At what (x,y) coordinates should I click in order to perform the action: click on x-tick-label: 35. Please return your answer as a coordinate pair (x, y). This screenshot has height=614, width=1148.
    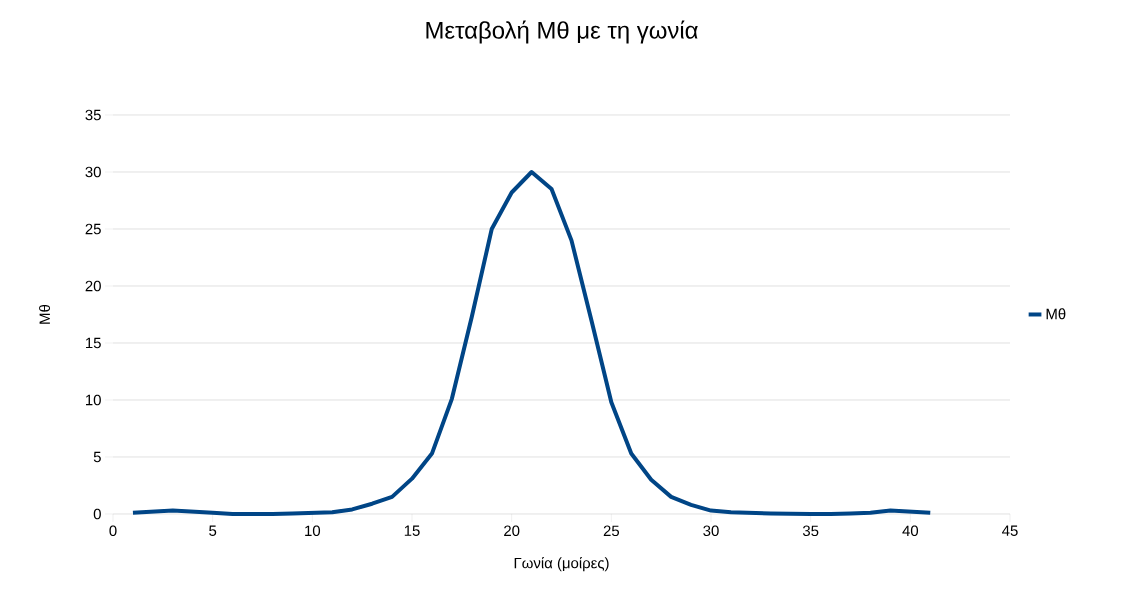
    Looking at the image, I should click on (810, 531).